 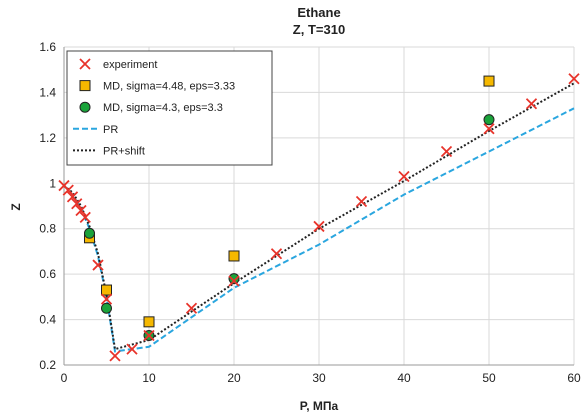 I want to click on legend-label: PR+shift, so click(x=124, y=151).